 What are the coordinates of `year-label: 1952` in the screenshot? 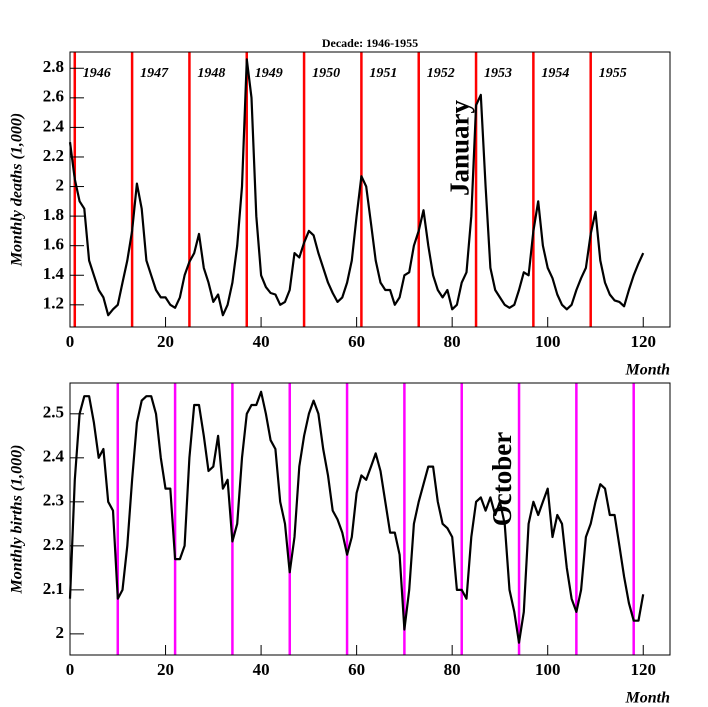 It's located at (441, 73).